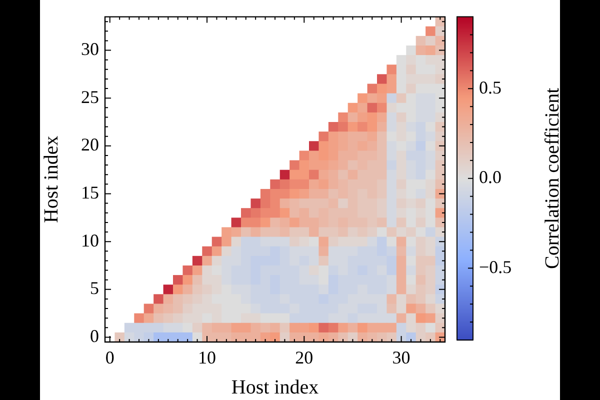 The height and width of the screenshot is (400, 600). Describe the element at coordinates (90, 192) in the screenshot. I see `y-tick-label: 15` at that location.